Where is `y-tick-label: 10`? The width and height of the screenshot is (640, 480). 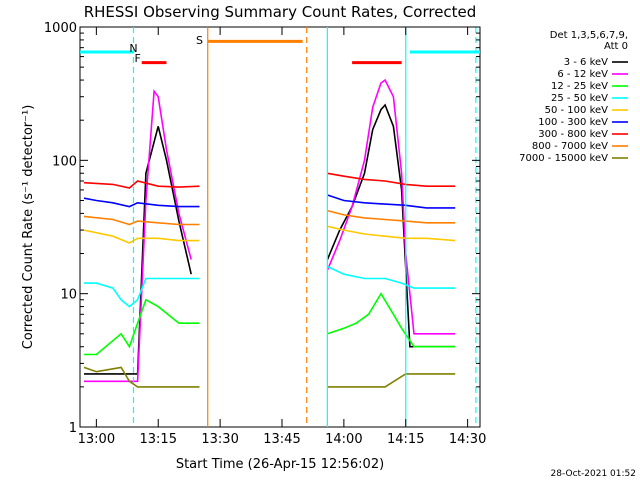
y-tick-label: 10 is located at coordinates (68, 295).